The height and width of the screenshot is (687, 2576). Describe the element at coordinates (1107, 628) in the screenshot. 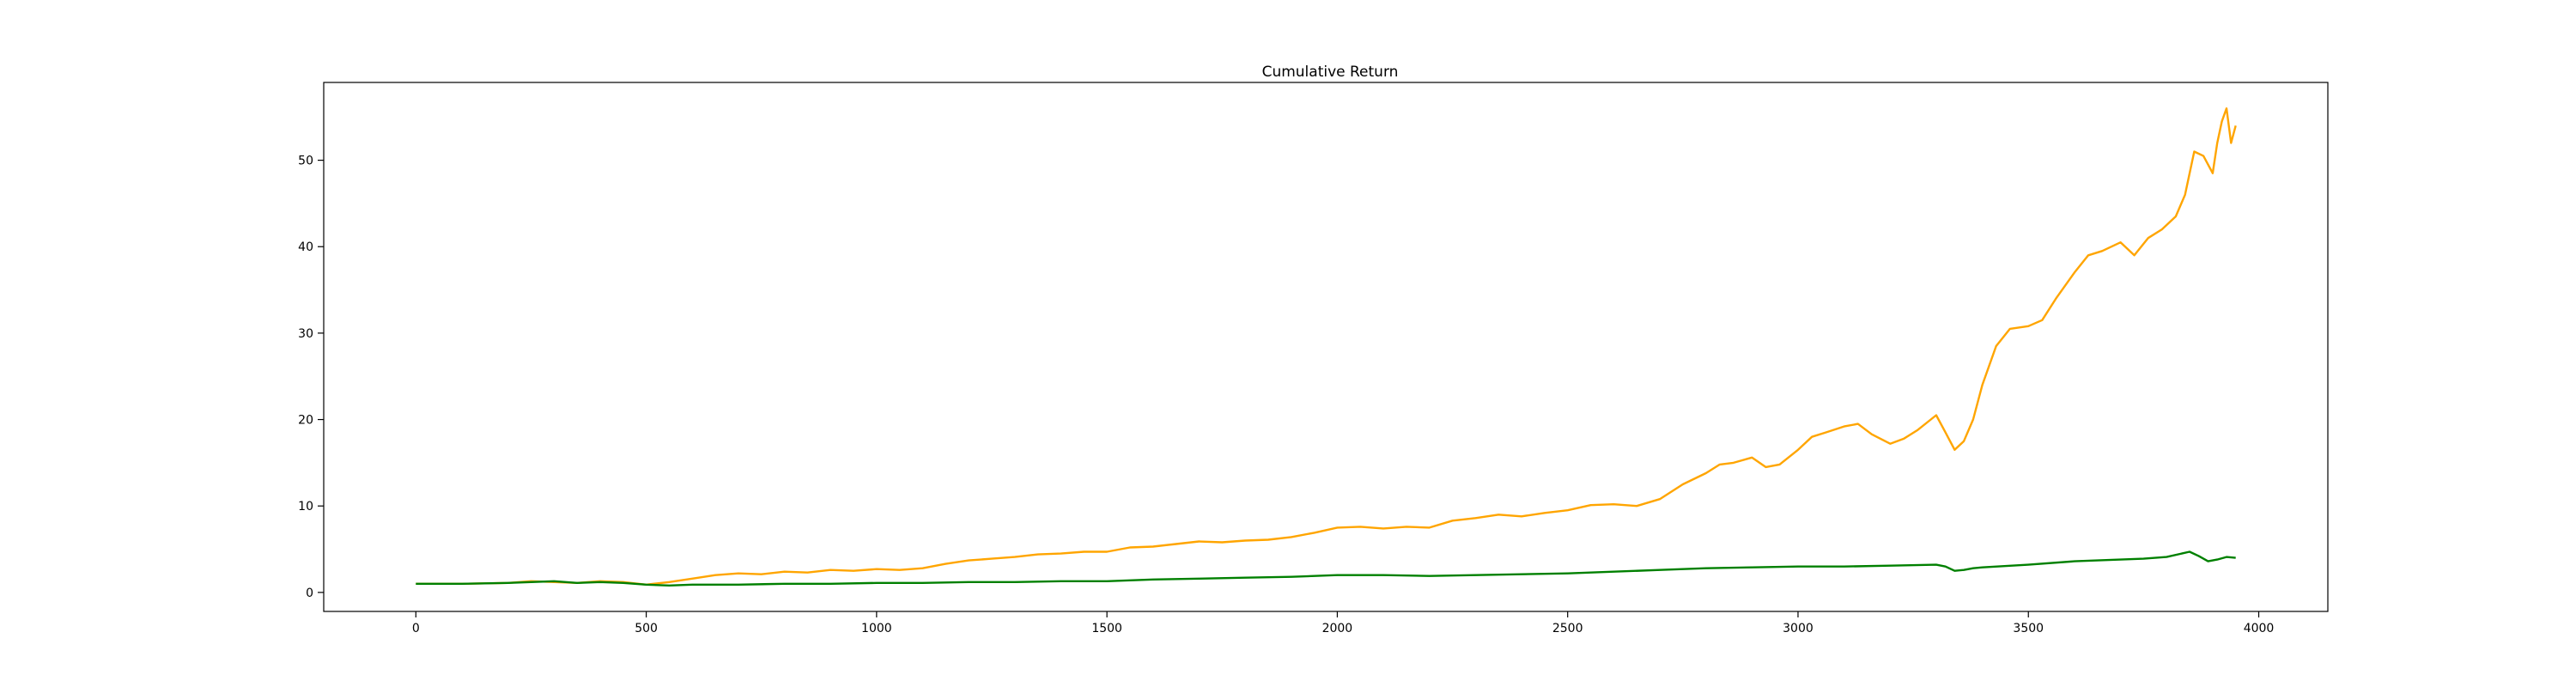

I see `x-tick-label: 1500` at that location.